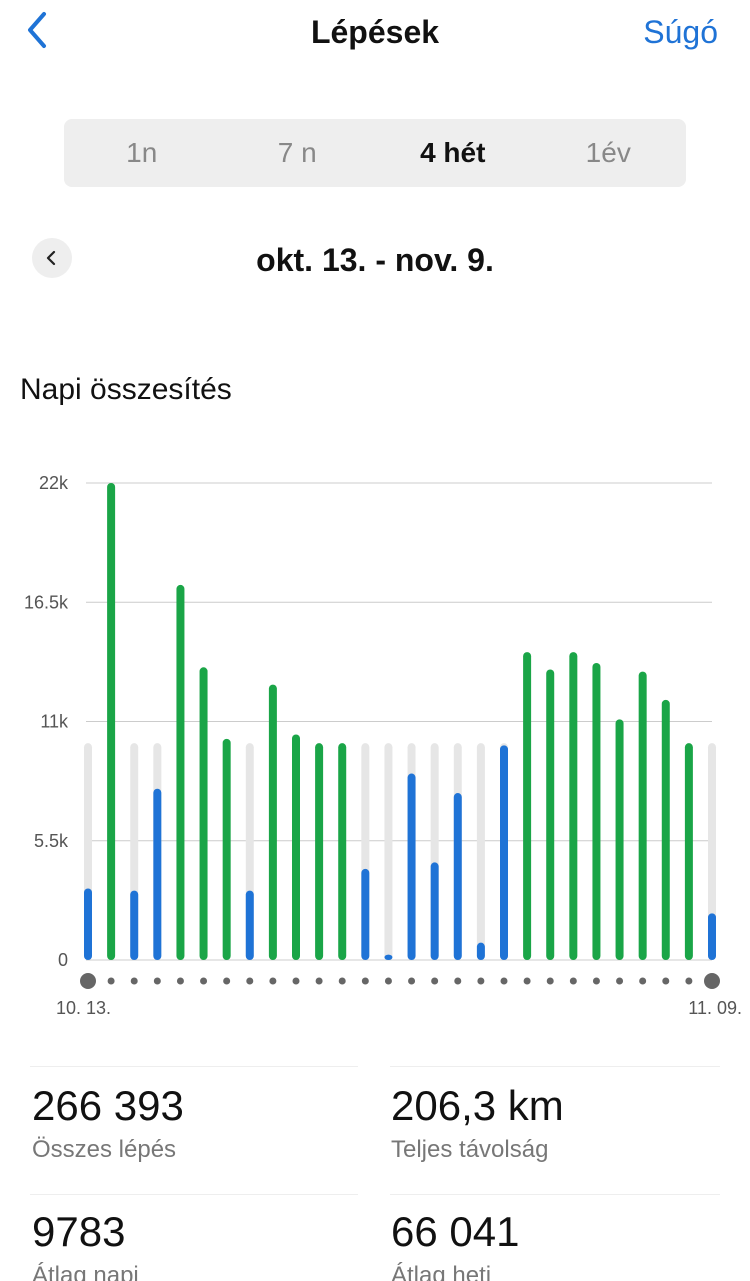 The height and width of the screenshot is (1281, 750). I want to click on stat-value: 66 041, so click(455, 1231).